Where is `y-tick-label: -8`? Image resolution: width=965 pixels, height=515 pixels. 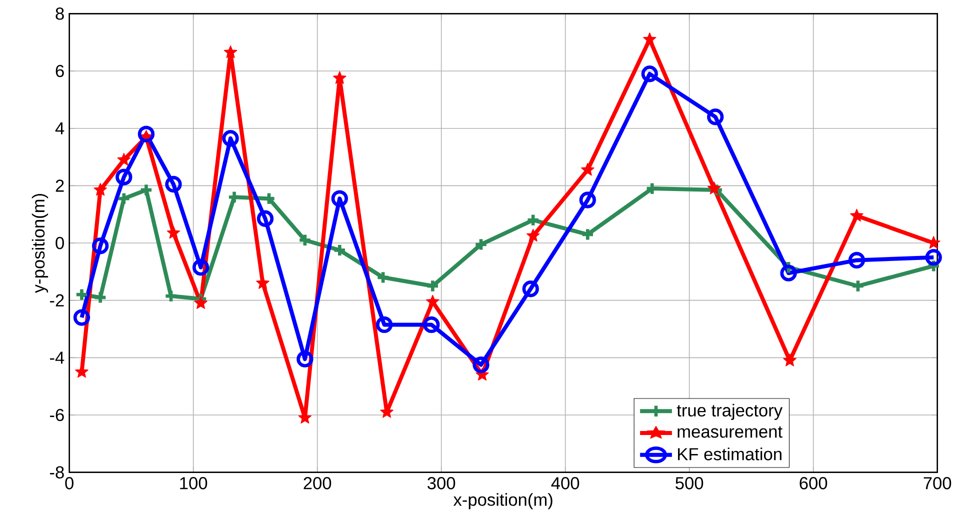
y-tick-label: -8 is located at coordinates (57, 472).